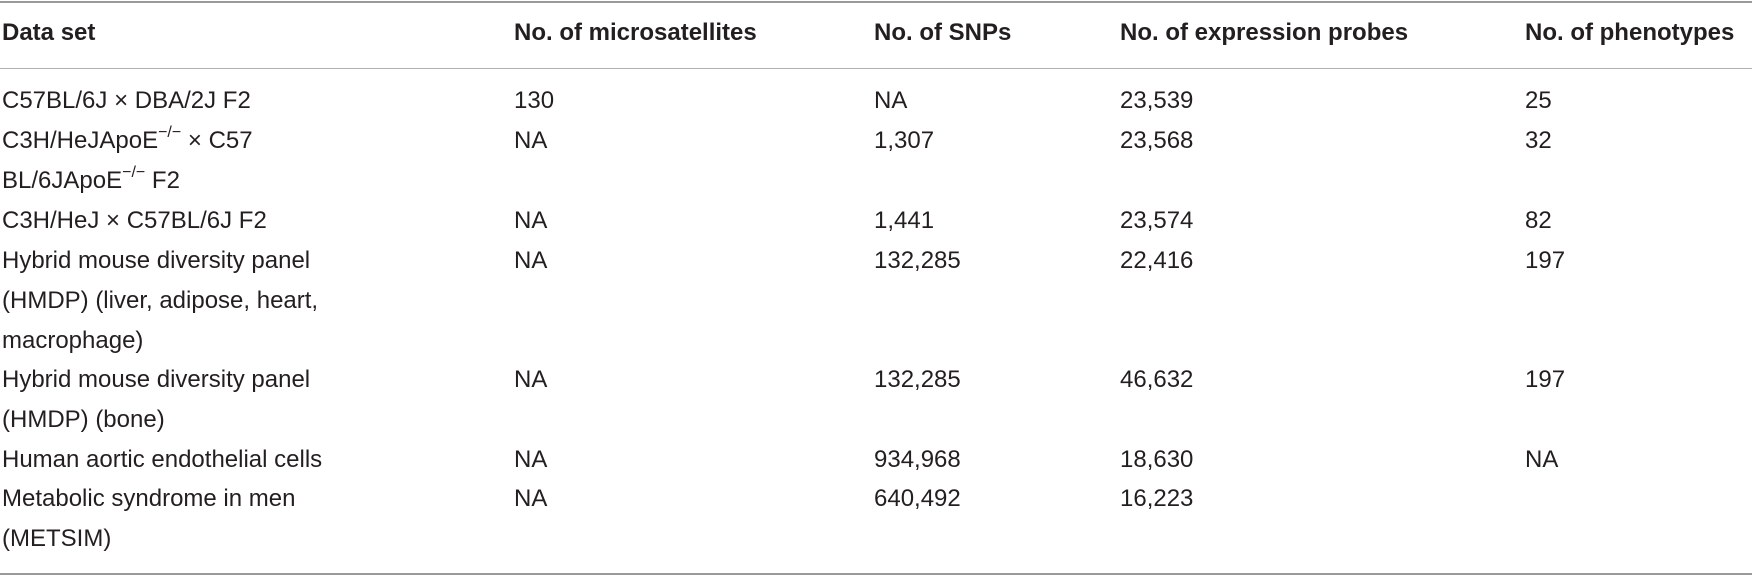  I want to click on cell-snps: 1,307, so click(904, 140).